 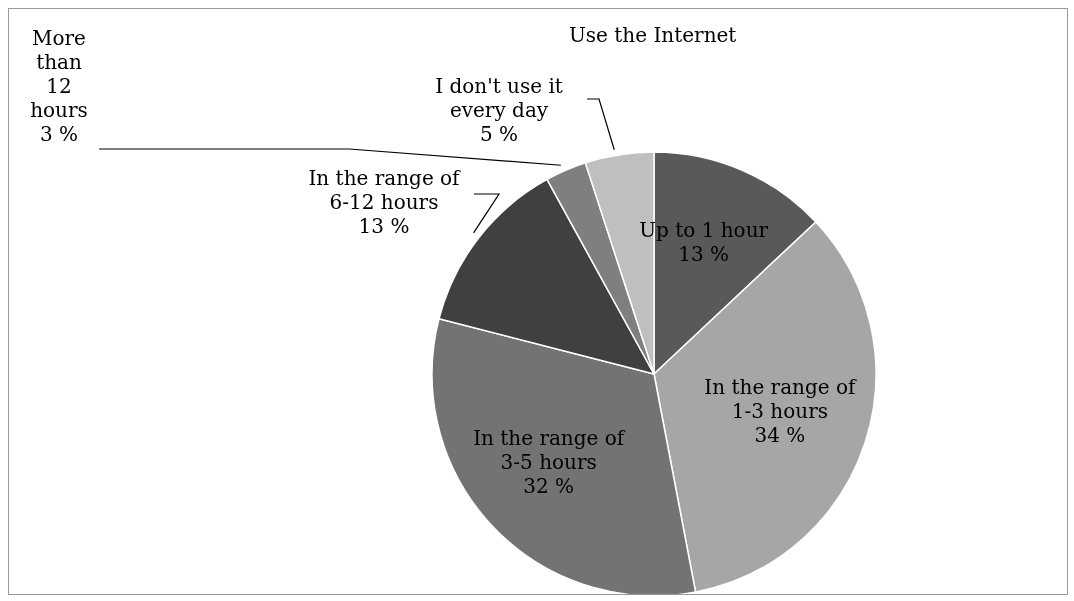 I want to click on data-label: 5 %, so click(x=499, y=133).